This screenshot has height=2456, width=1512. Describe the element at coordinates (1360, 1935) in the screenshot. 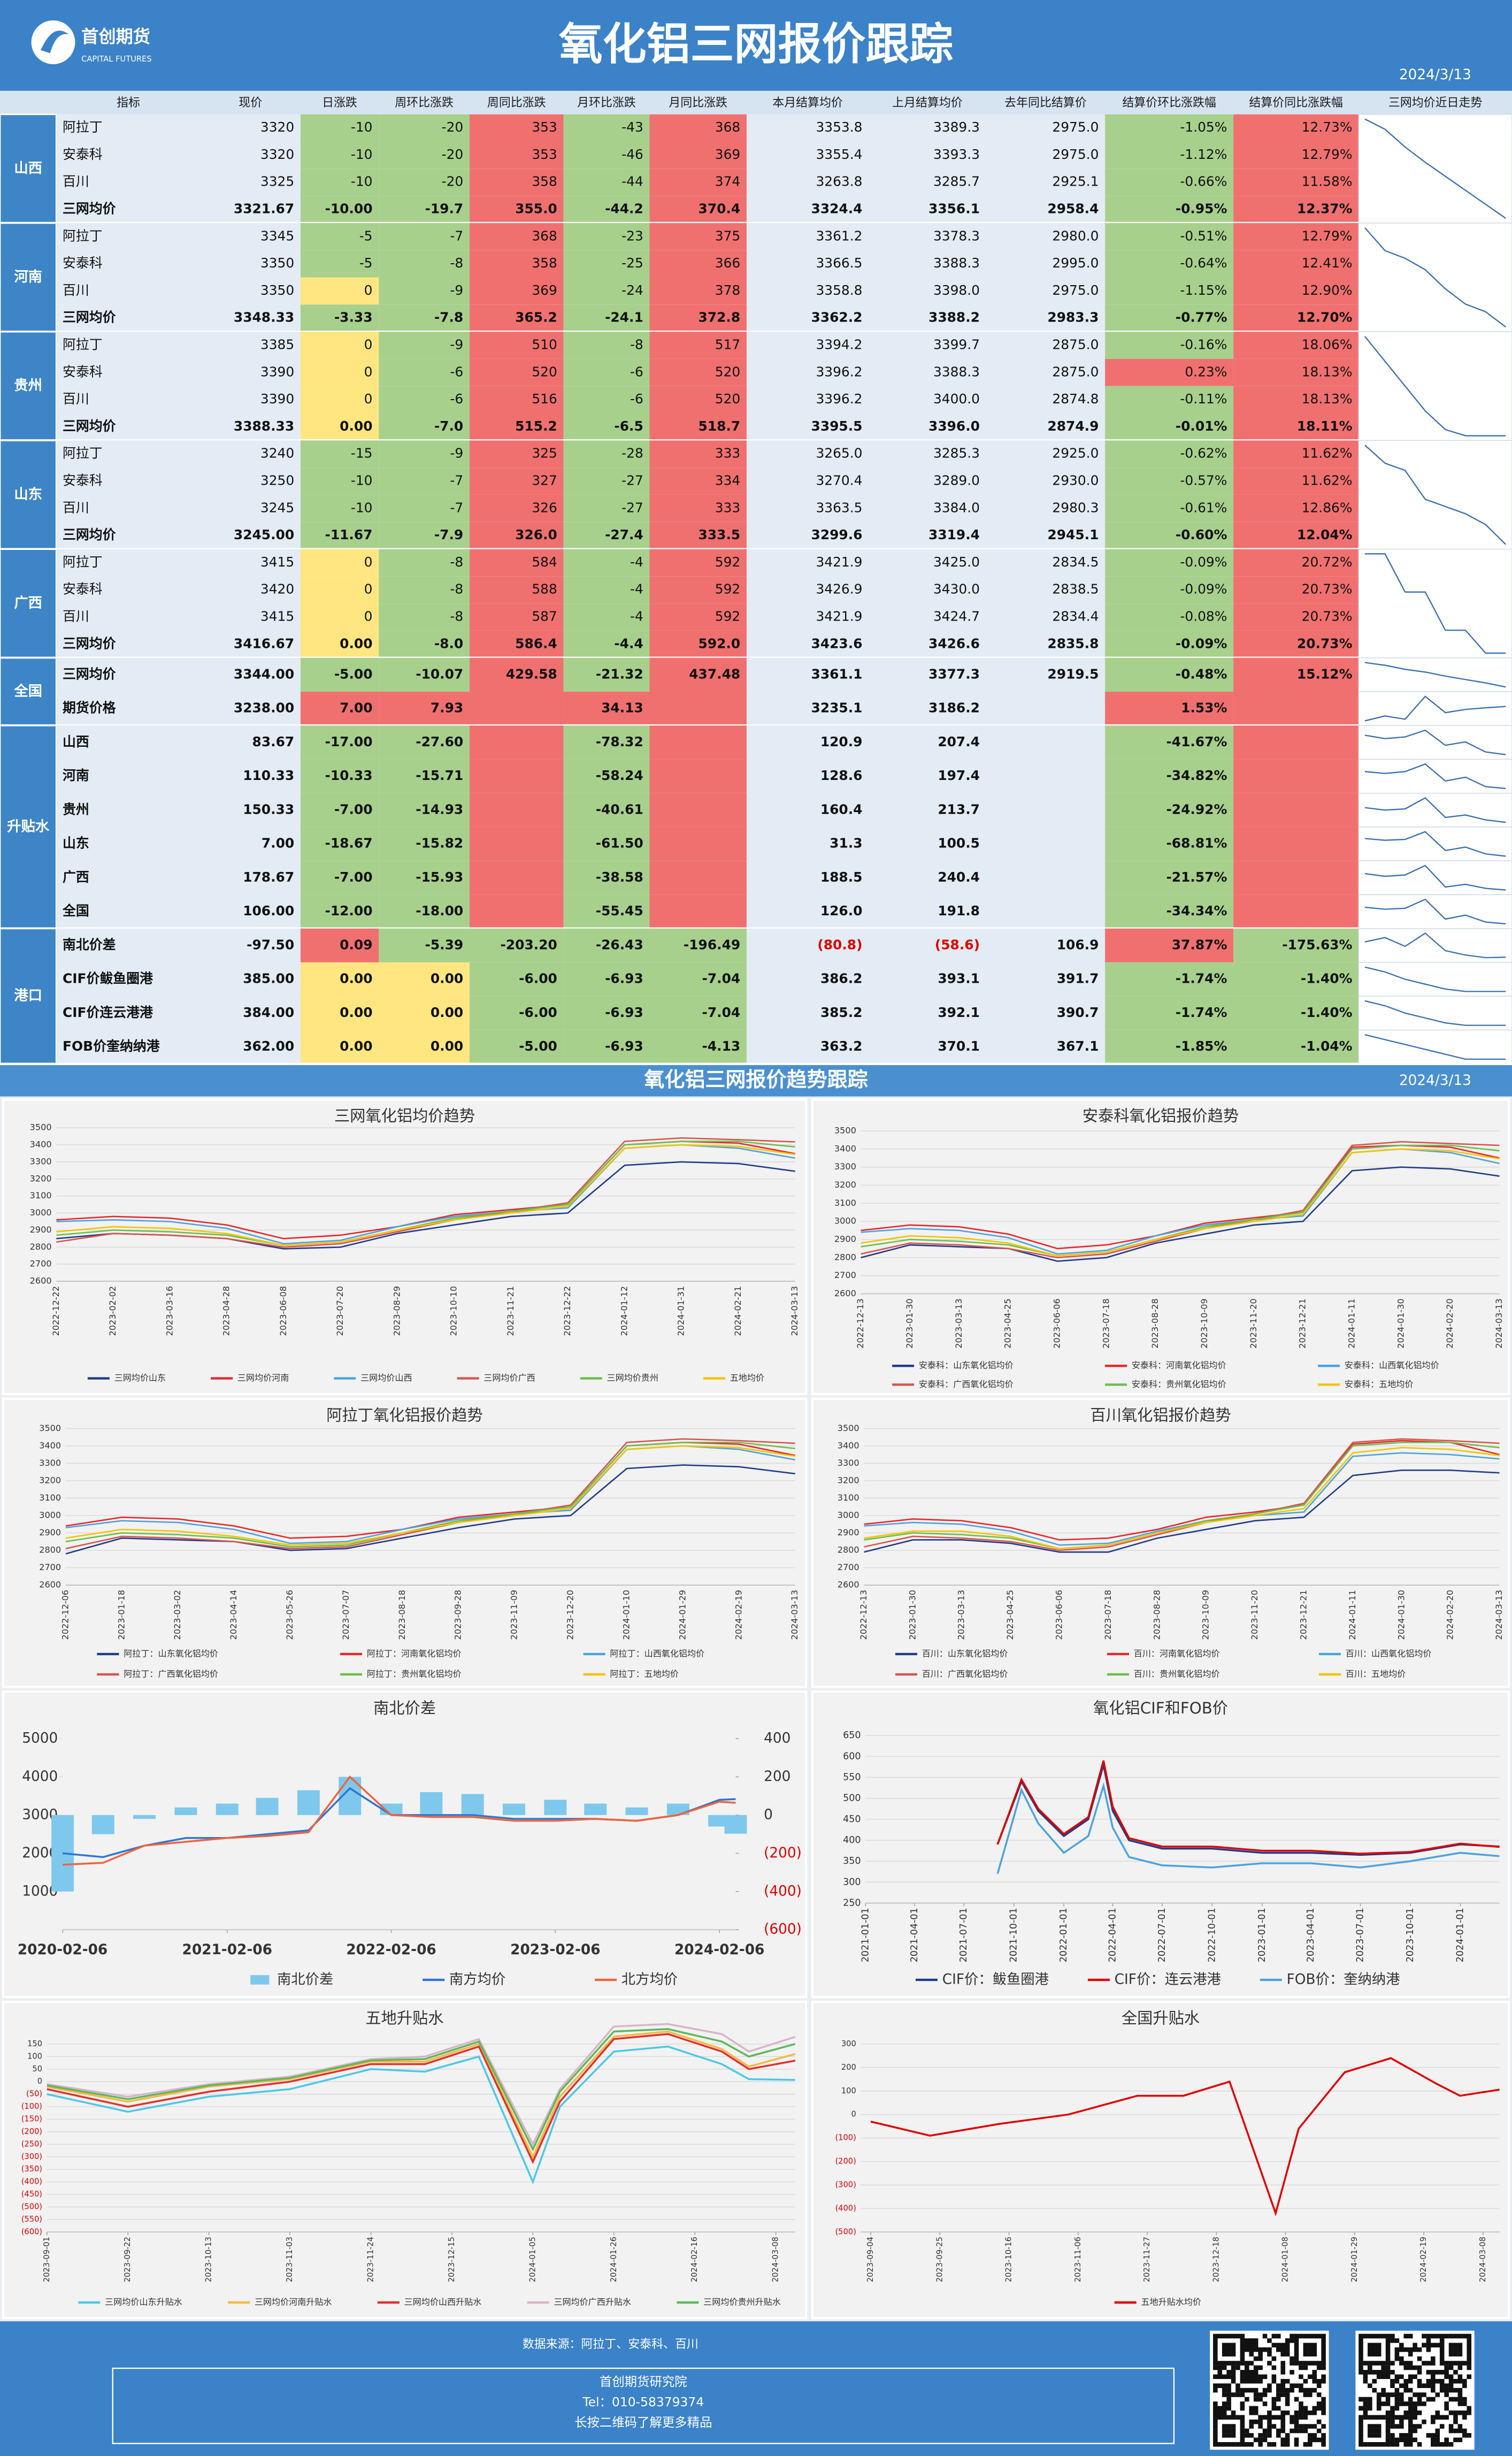

I see `x-tick-label: 2023-07-01` at that location.